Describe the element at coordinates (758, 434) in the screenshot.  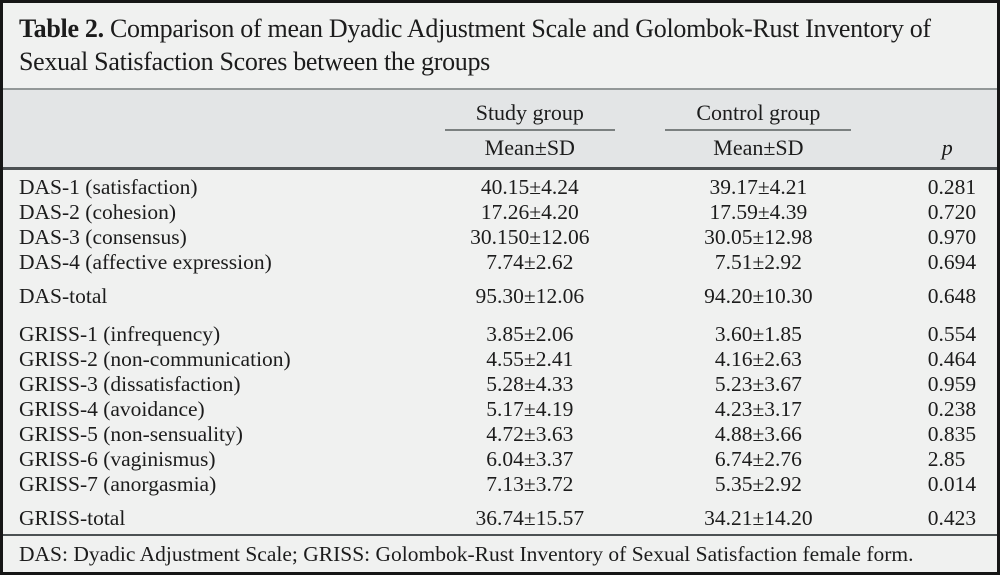
I see `control-value: 4.88±3.66` at that location.